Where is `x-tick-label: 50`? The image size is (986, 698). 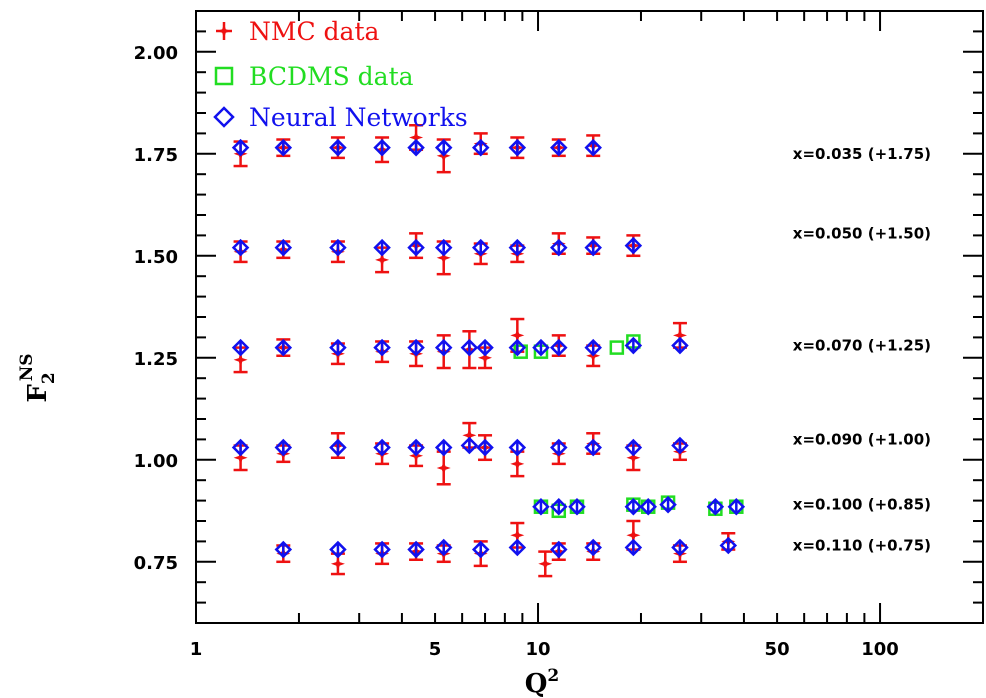 x-tick-label: 50 is located at coordinates (777, 649).